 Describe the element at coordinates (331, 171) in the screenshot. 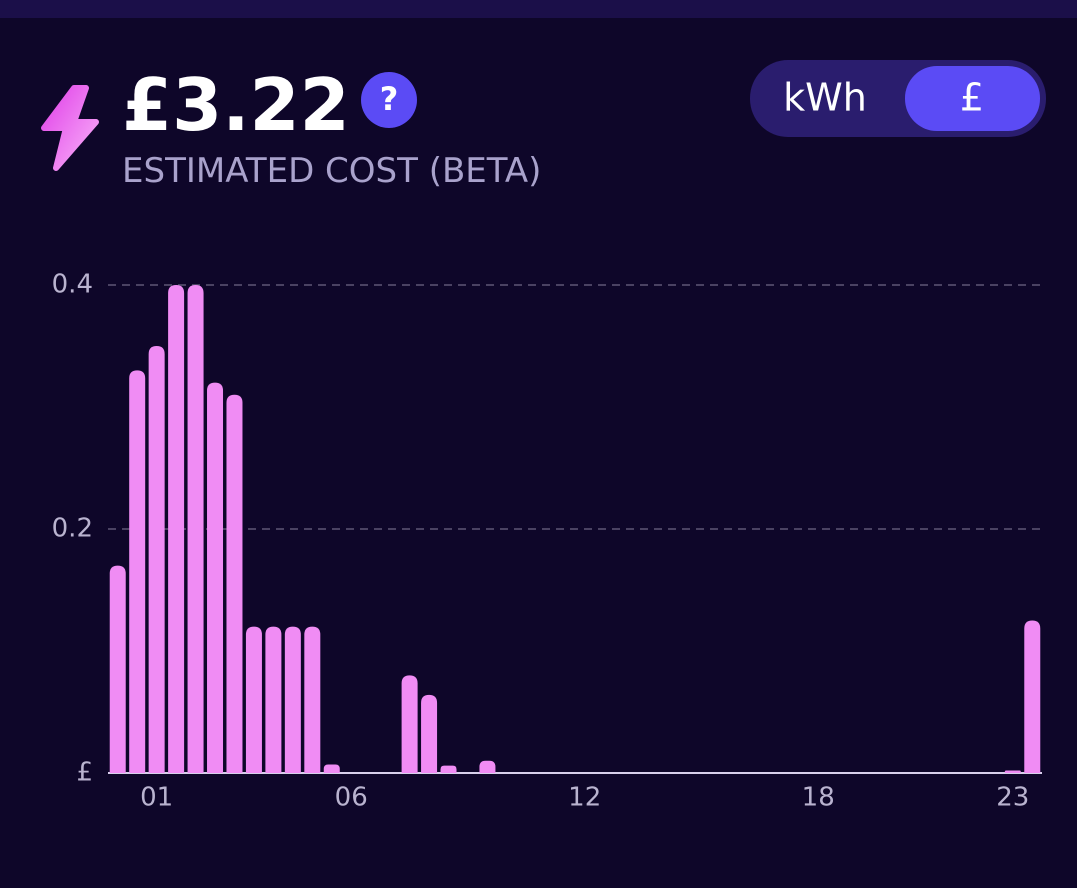

I see `subtitle: ESTIMATED COST (BETA)` at that location.